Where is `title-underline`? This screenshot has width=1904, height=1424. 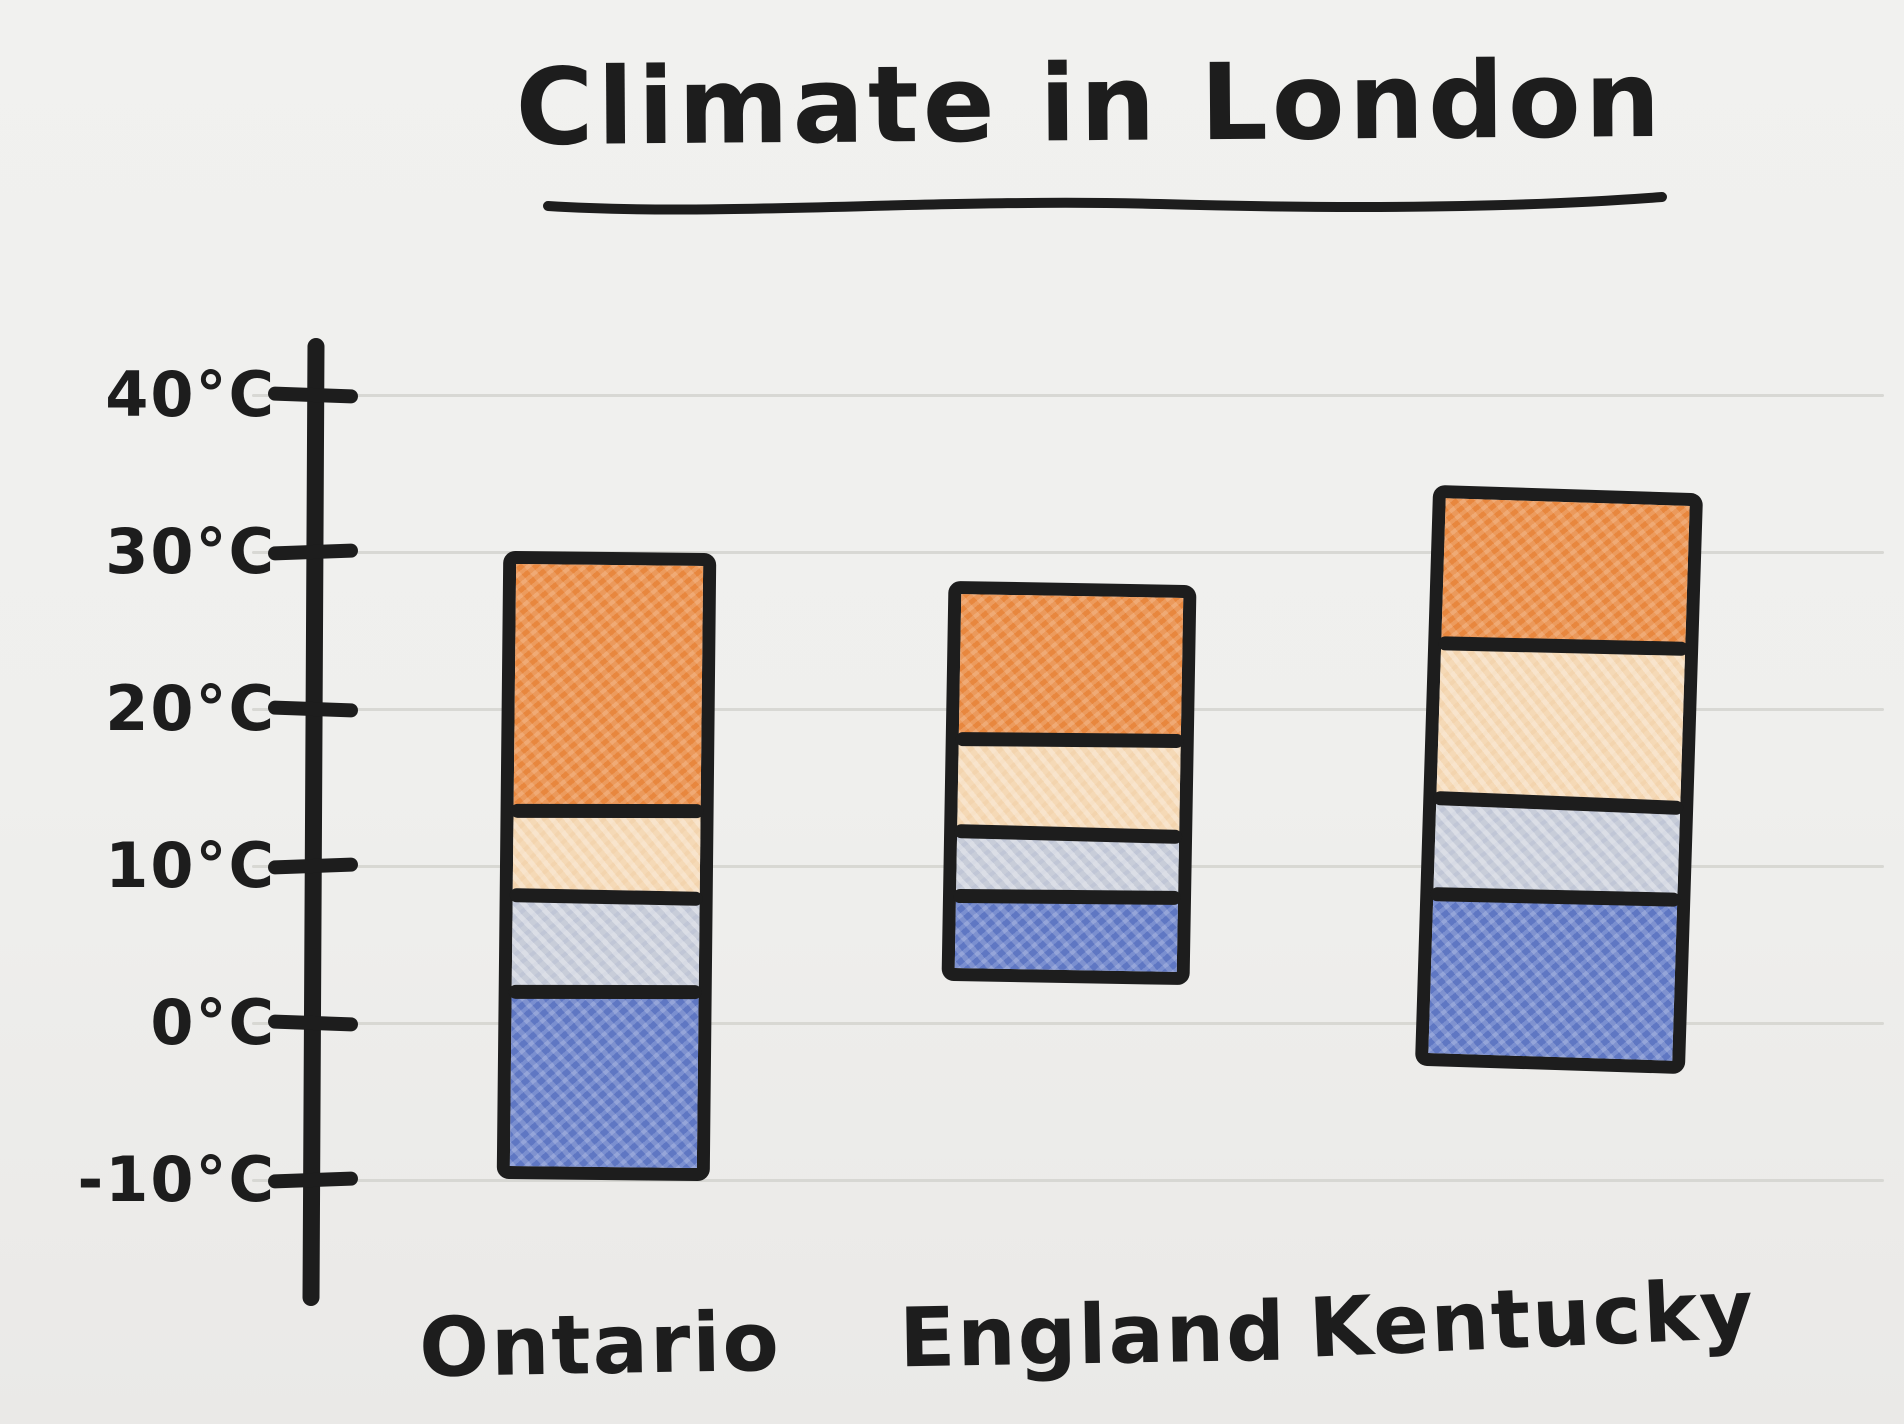
title-underline is located at coordinates (1105, 203).